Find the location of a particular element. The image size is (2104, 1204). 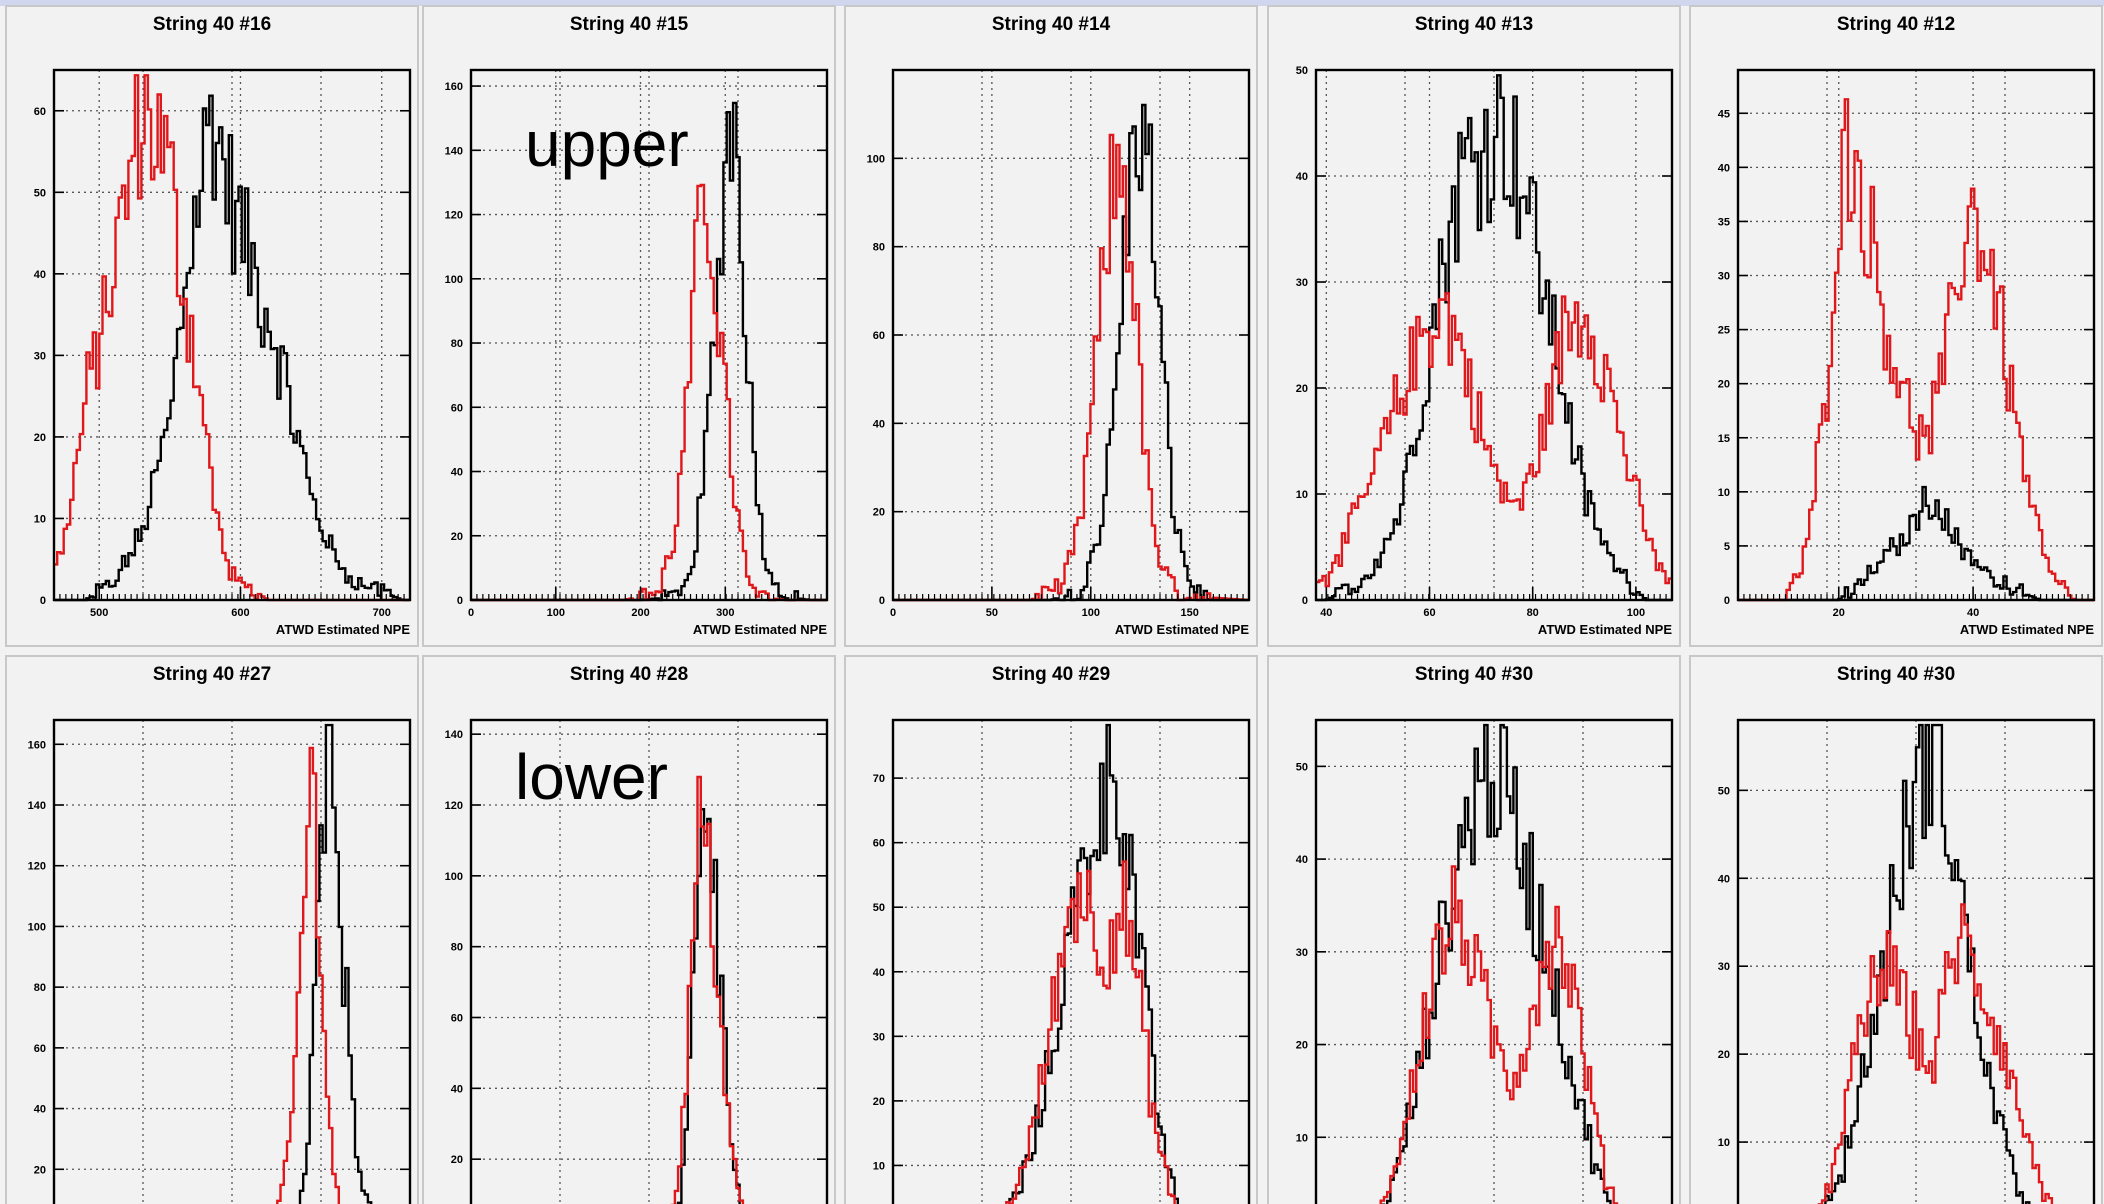

y-tick-label: 5 is located at coordinates (1727, 547).